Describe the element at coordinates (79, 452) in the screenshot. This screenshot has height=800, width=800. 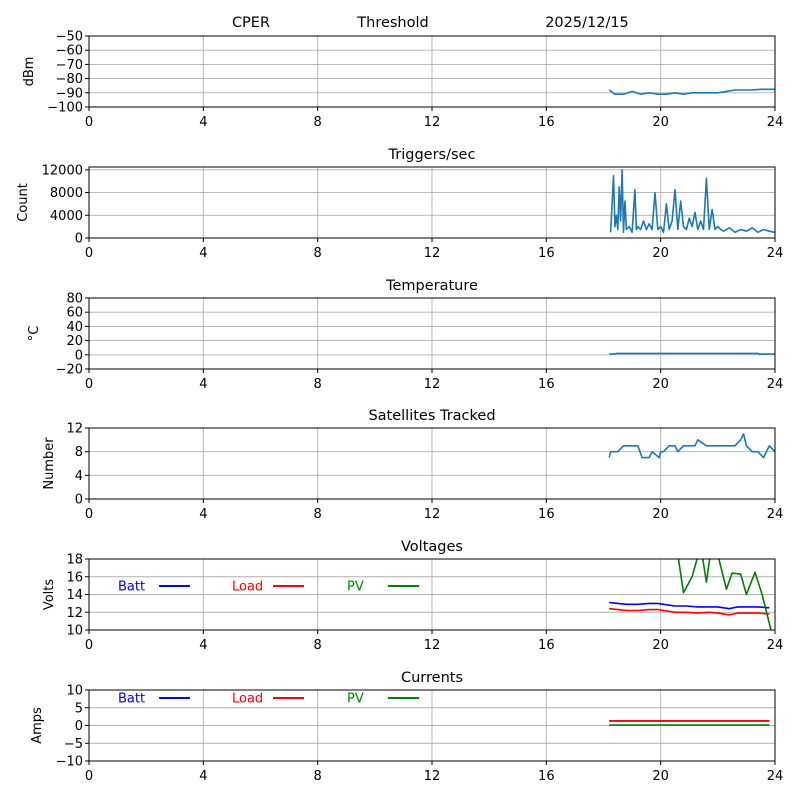
I see `y-tick-label: 8` at that location.